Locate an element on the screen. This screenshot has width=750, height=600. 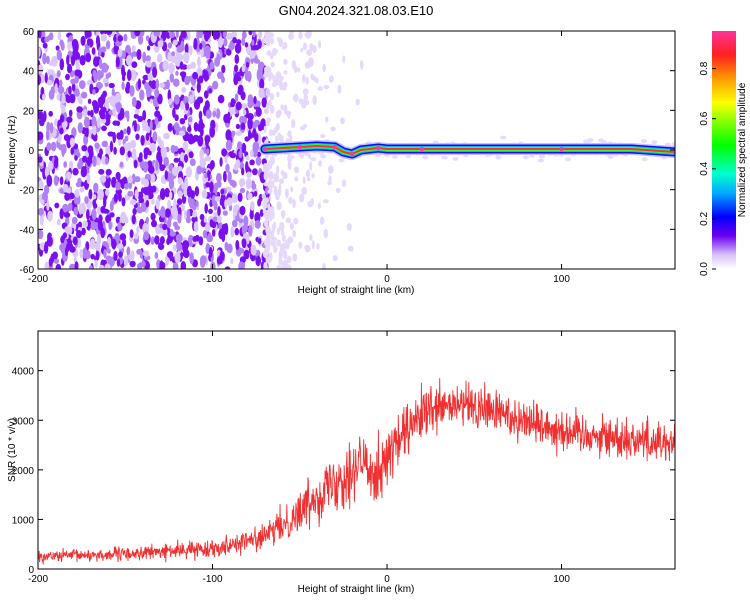
spectrogram-y-label: Frequency (Hz) is located at coordinates (12, 150).